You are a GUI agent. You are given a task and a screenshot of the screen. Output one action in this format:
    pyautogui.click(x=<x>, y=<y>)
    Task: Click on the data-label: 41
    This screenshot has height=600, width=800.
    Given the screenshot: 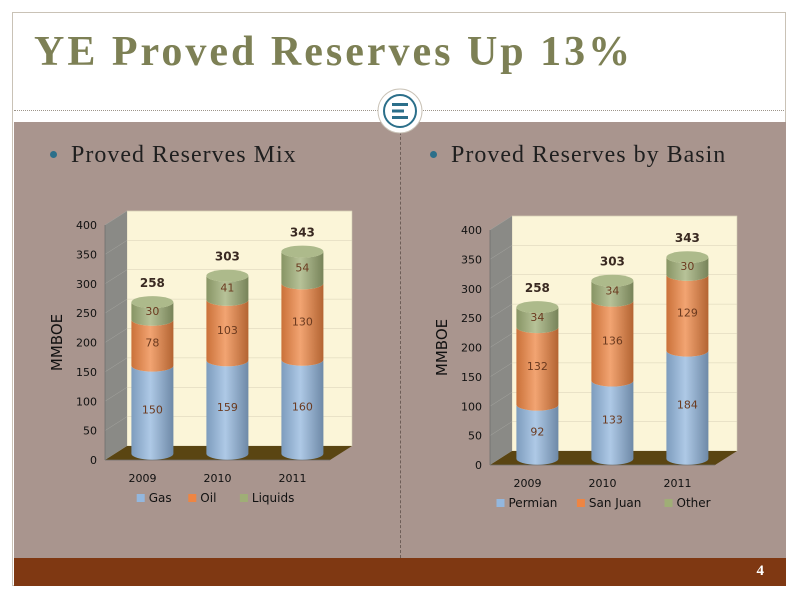 What is the action you would take?
    pyautogui.click(x=227, y=288)
    